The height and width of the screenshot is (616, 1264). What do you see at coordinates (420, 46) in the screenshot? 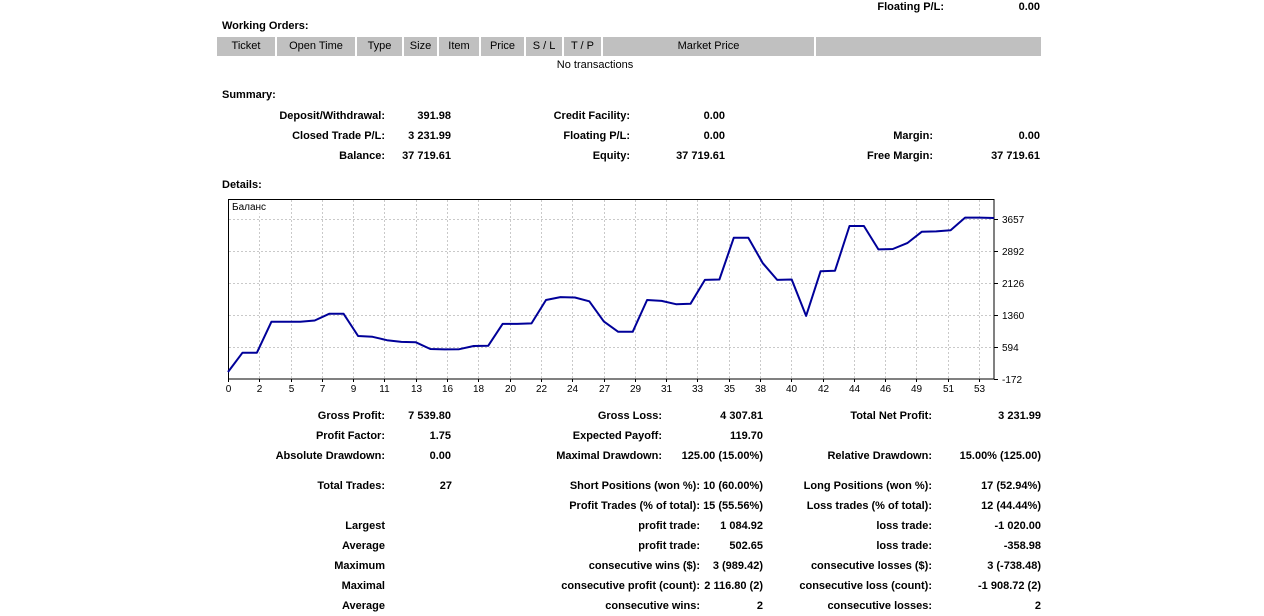
I see `column-header: Size` at bounding box center [420, 46].